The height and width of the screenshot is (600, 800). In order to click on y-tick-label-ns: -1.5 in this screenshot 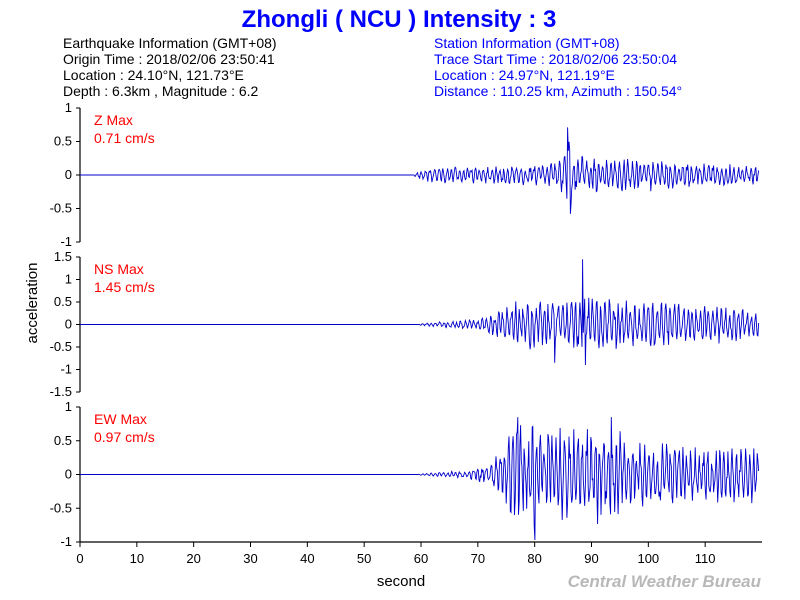, I will do `click(61, 391)`.